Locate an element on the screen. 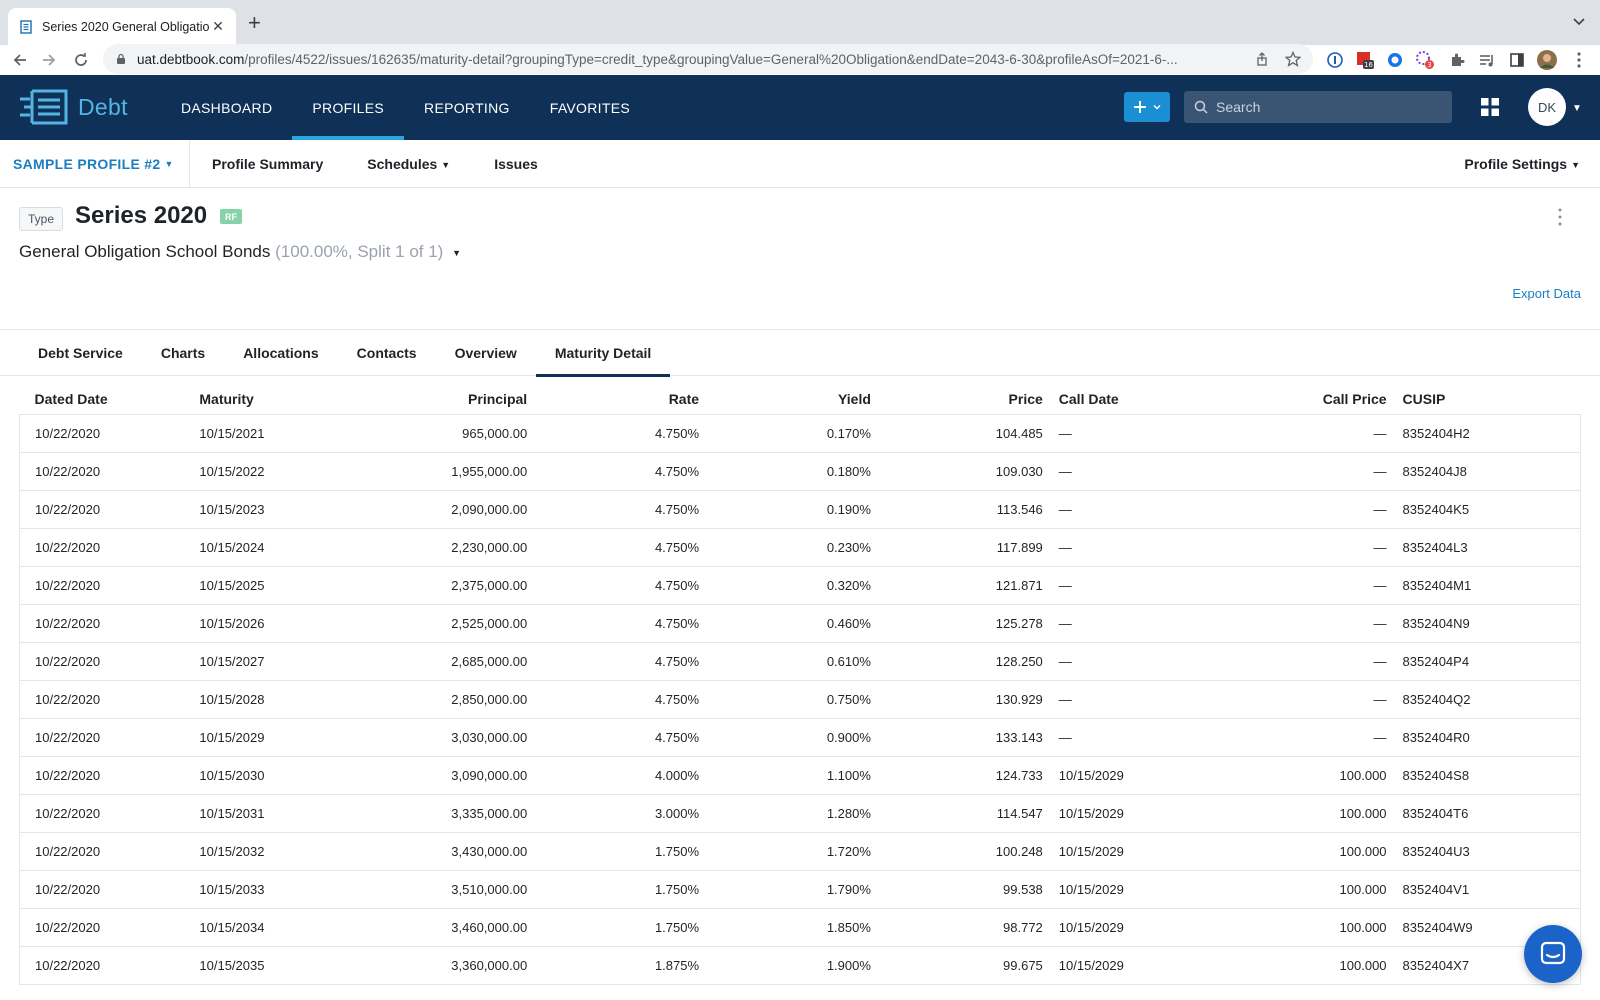 Image resolution: width=1600 pixels, height=1000 pixels. column-header-call-date: Call Date is located at coordinates (1136, 399).